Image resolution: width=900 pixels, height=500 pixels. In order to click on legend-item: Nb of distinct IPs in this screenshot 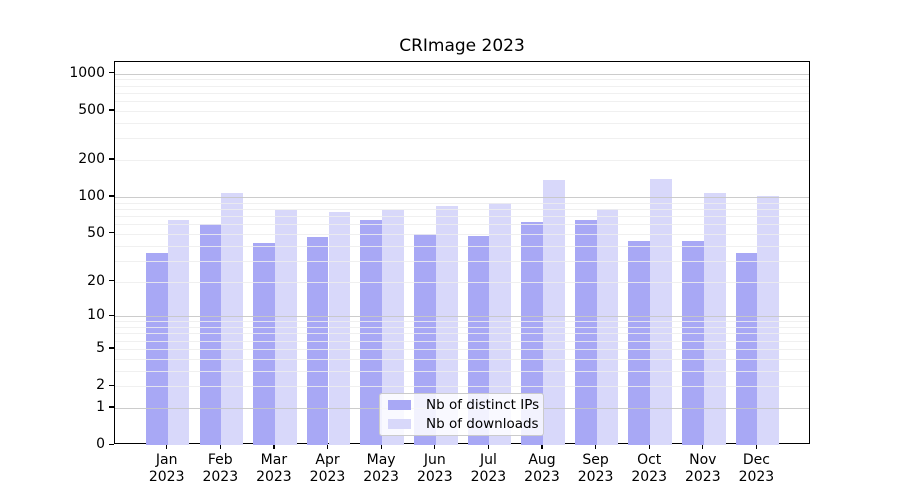, I will do `click(461, 404)`.